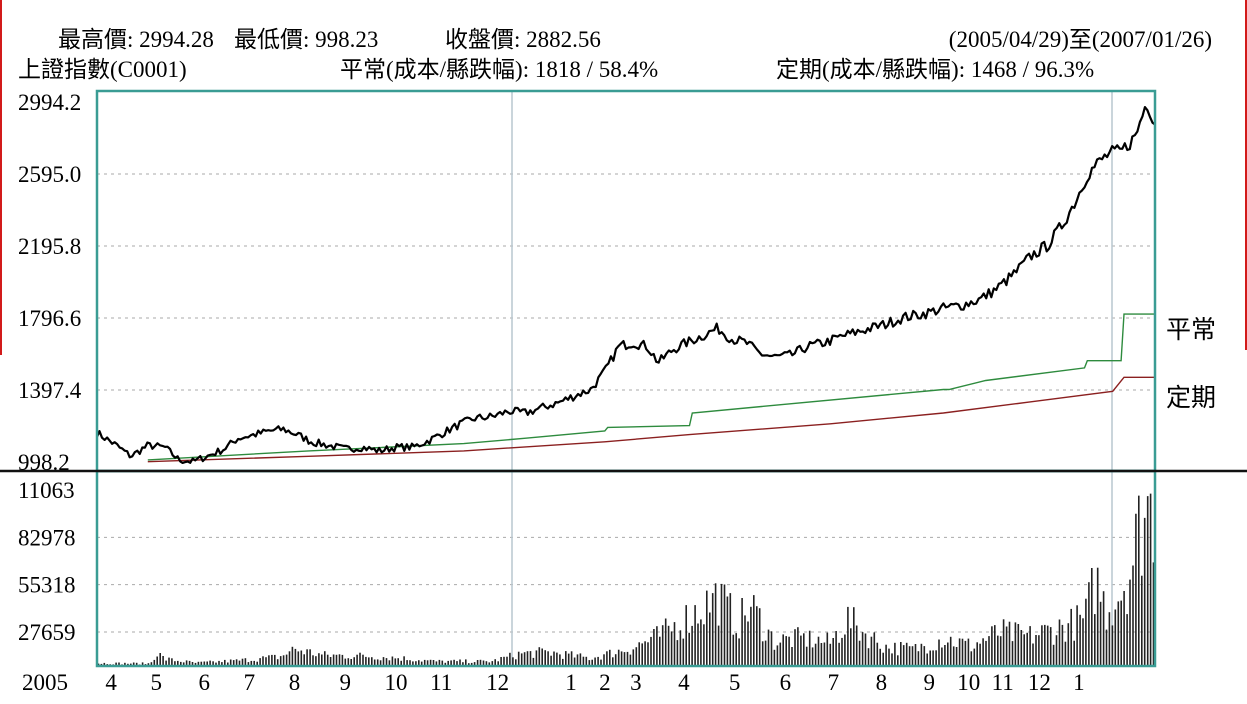 The height and width of the screenshot is (704, 1247). Describe the element at coordinates (651, 419) in the screenshot. I see `periodic-cost-line` at that location.